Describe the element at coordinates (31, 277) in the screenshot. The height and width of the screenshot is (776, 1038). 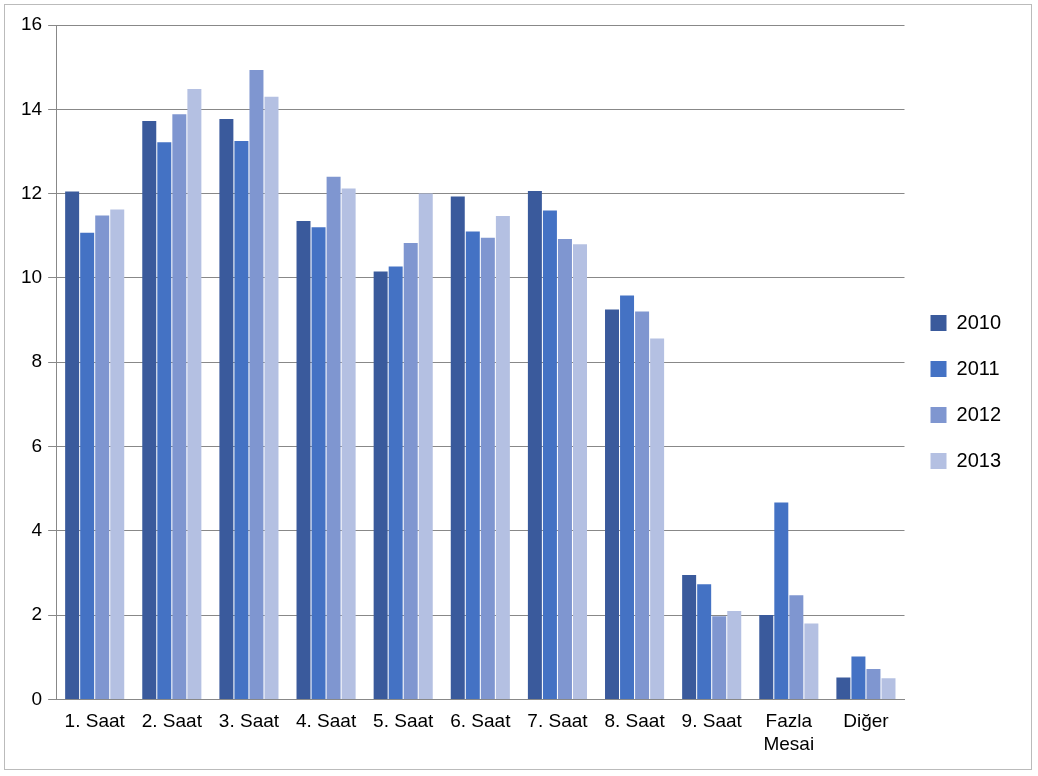
I see `y-tick-label: 10` at that location.